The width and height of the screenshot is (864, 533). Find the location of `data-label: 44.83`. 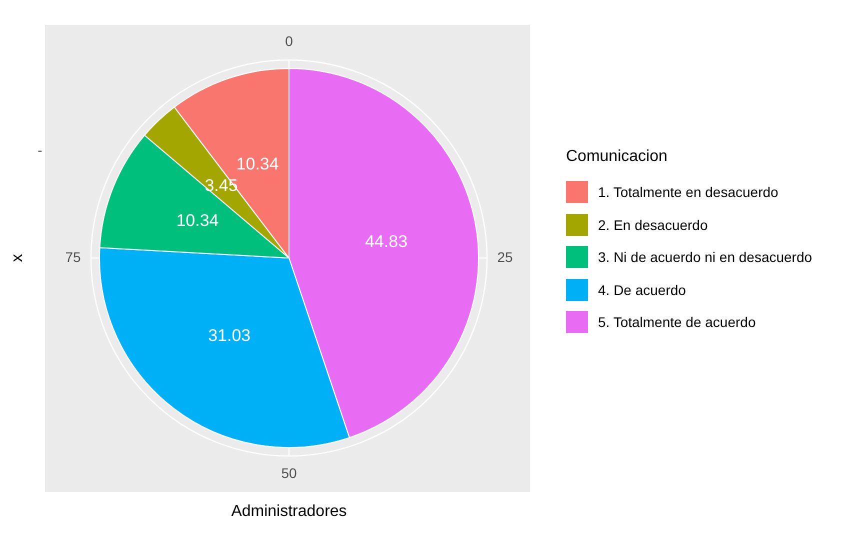

data-label: 44.83 is located at coordinates (386, 241).